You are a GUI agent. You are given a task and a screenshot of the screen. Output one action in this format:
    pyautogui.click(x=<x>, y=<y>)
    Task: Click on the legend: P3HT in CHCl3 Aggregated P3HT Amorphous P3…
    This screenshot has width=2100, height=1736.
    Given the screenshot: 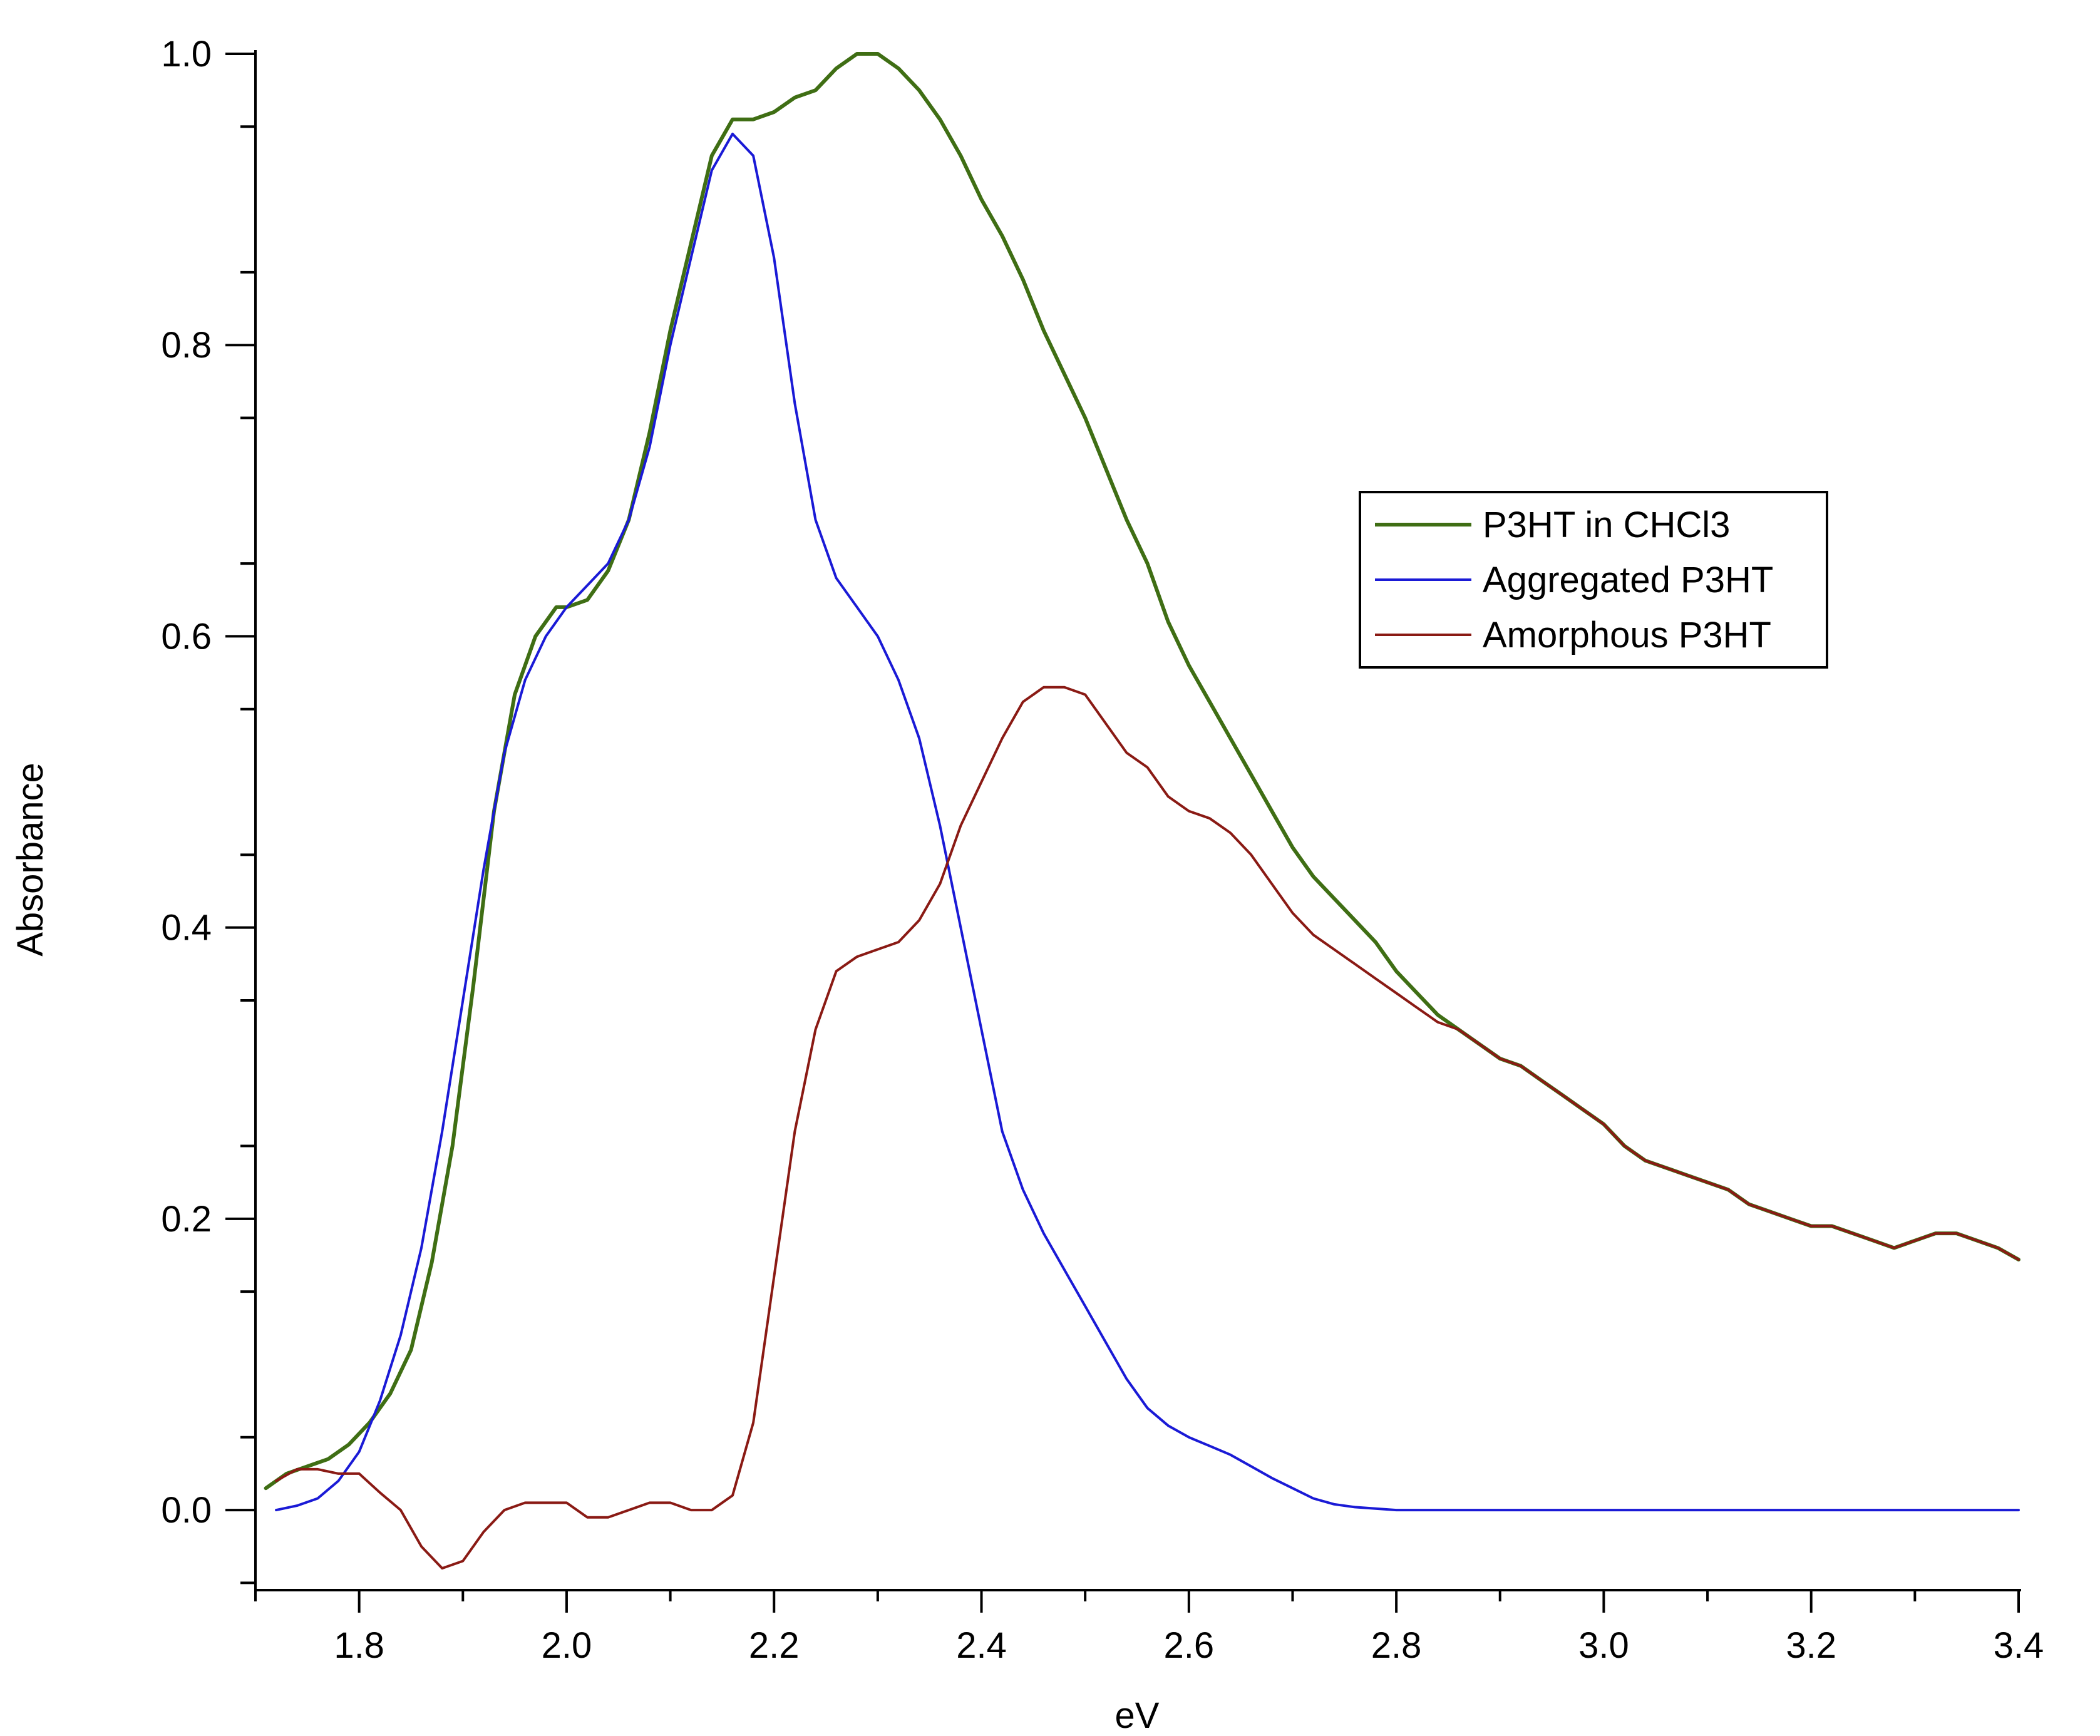 What is the action you would take?
    pyautogui.click(x=1593, y=580)
    